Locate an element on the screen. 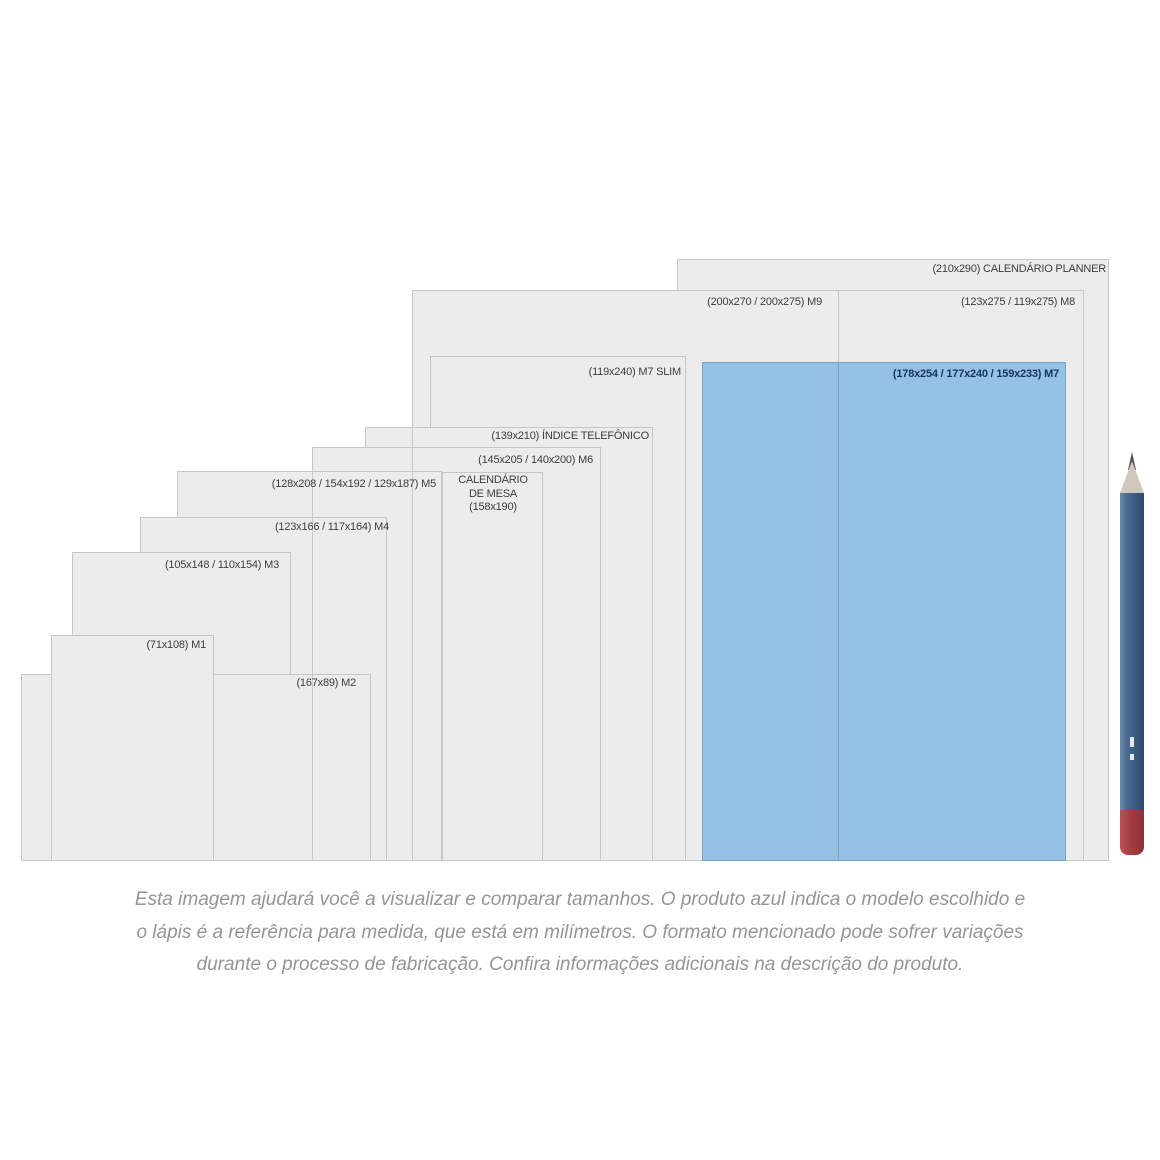 The height and width of the screenshot is (1160, 1160). pencil-wood-cone is located at coordinates (1132, 477).